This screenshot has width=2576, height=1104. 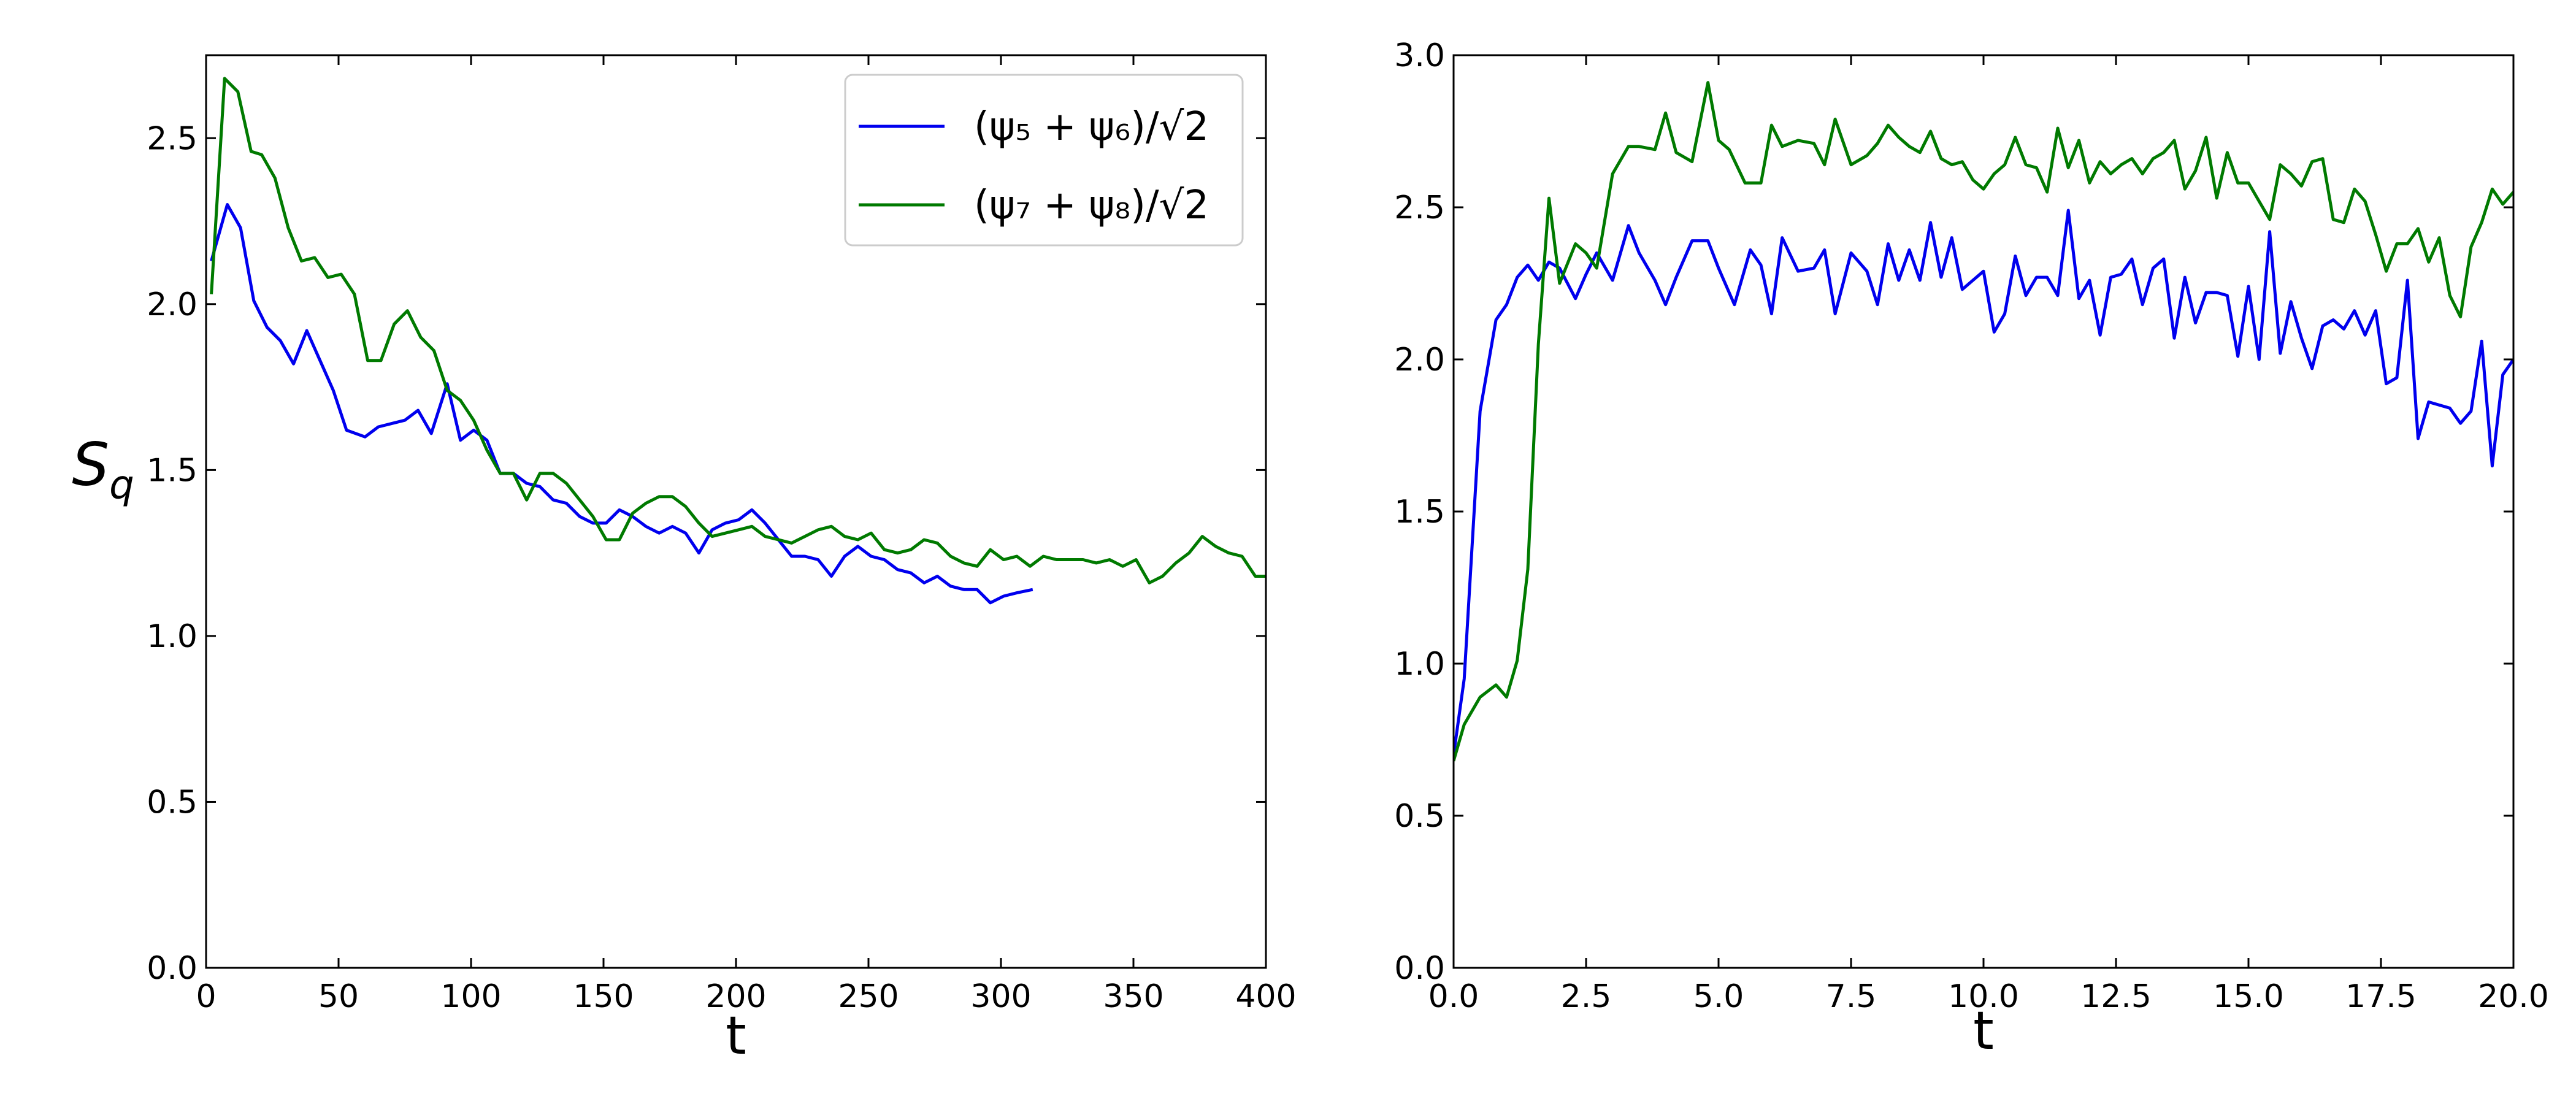 I want to click on legend-label-series-1: (ψ₅ + ψ₆)/√2, so click(x=1091, y=127).